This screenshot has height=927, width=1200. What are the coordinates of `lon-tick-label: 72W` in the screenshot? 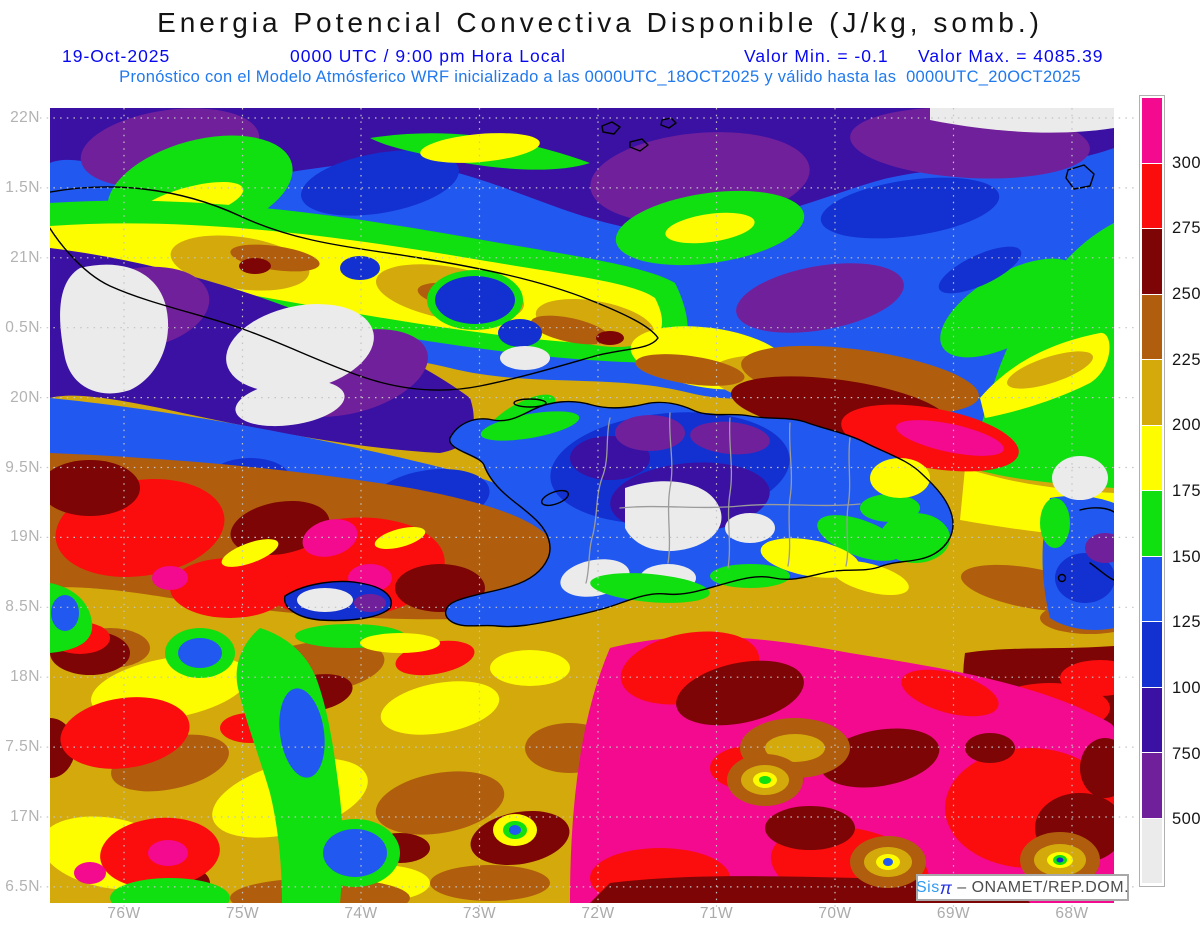 It's located at (598, 913).